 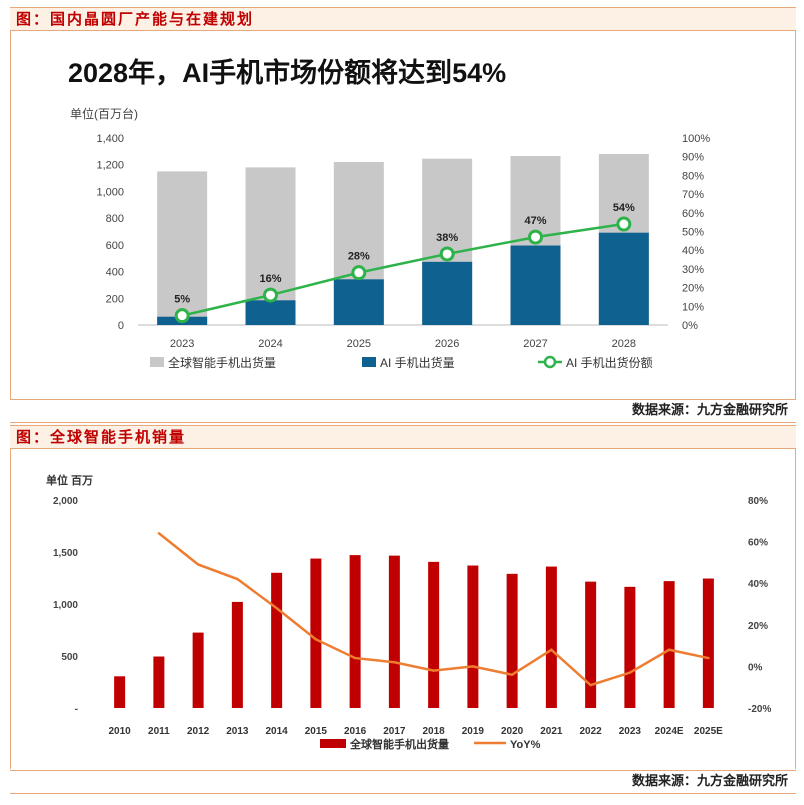 I want to click on chart2-xtick-label: 2024E, so click(x=669, y=731).